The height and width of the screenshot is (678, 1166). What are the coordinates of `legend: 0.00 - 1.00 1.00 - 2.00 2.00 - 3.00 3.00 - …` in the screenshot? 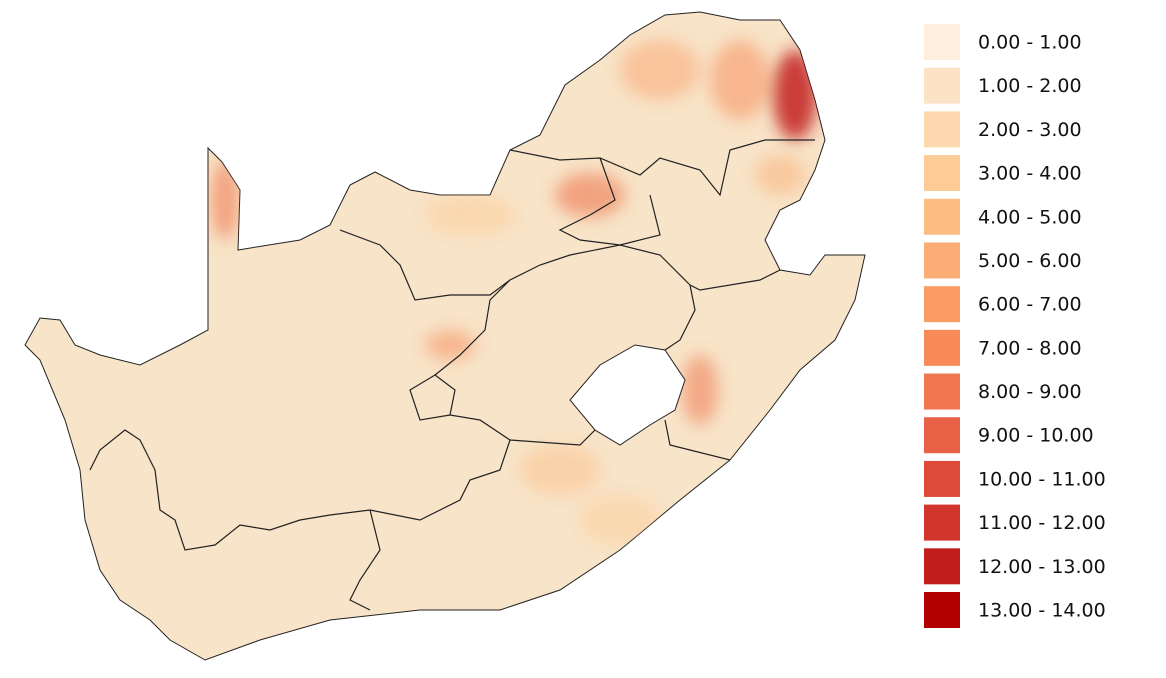 It's located at (1015, 326).